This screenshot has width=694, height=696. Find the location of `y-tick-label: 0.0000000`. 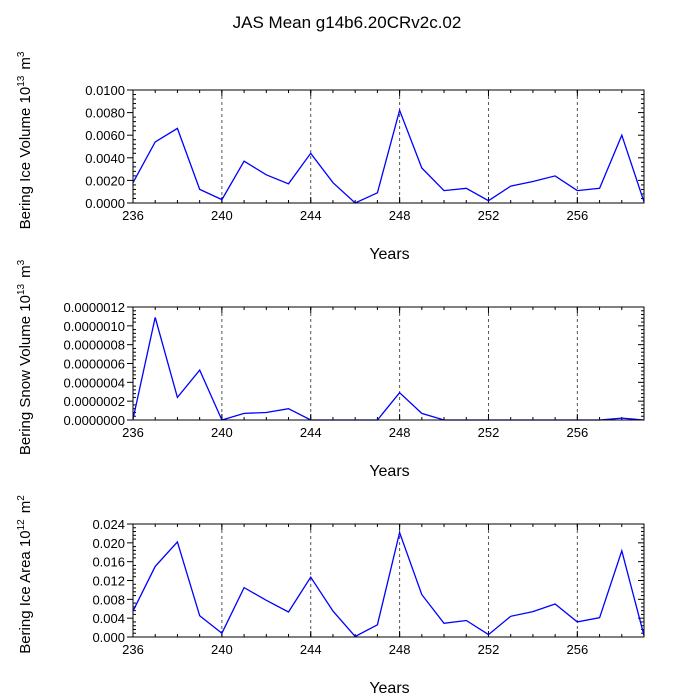

y-tick-label: 0.0000000 is located at coordinates (94, 420).